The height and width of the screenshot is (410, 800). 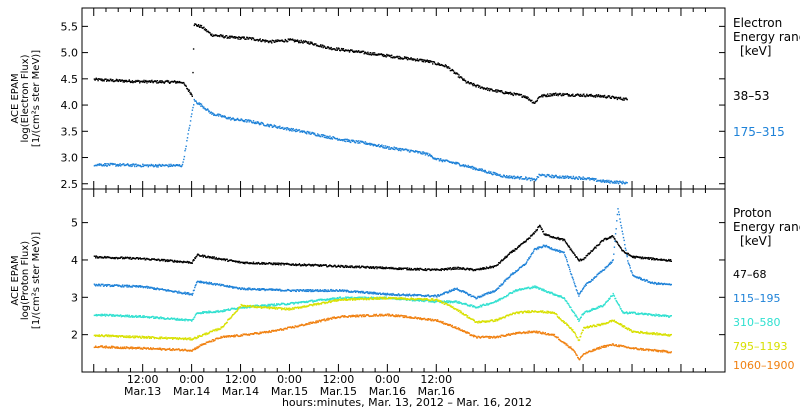 What do you see at coordinates (36, 98) in the screenshot?
I see `electron-ylabel-line3: [1/(cm²s ster MeV)]` at bounding box center [36, 98].